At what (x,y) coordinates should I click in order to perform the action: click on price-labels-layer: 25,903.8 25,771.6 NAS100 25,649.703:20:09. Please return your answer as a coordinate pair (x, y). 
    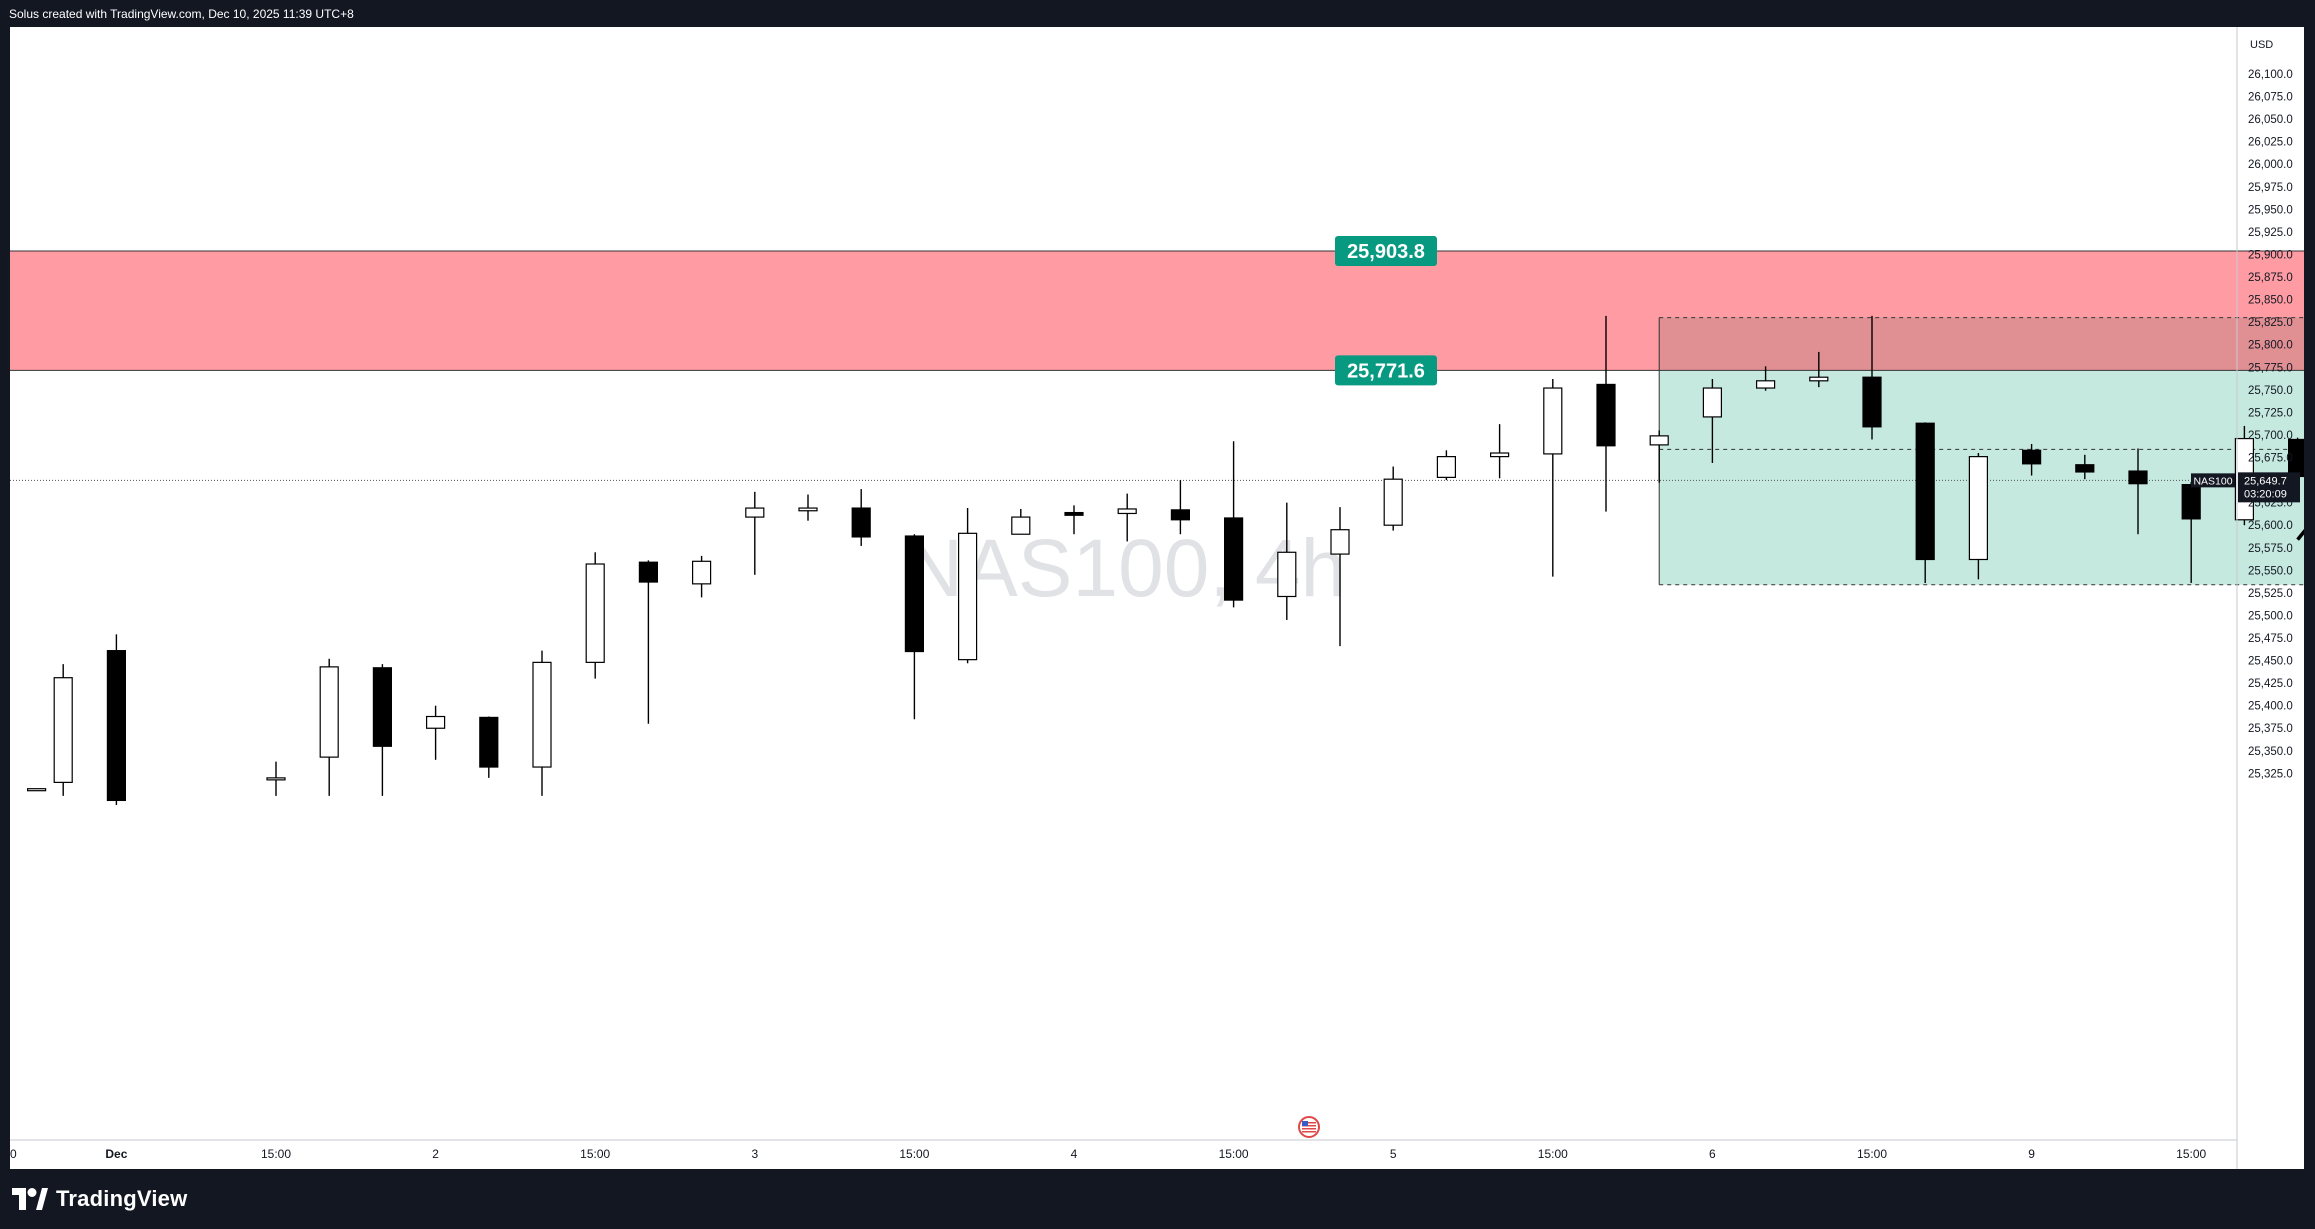
    Looking at the image, I should click on (1817, 369).